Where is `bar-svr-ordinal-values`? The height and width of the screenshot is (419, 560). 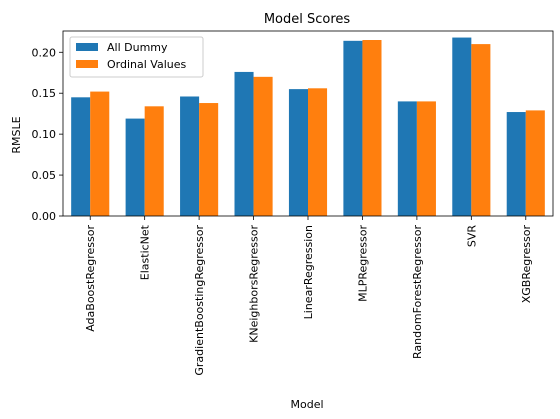 bar-svr-ordinal-values is located at coordinates (481, 130).